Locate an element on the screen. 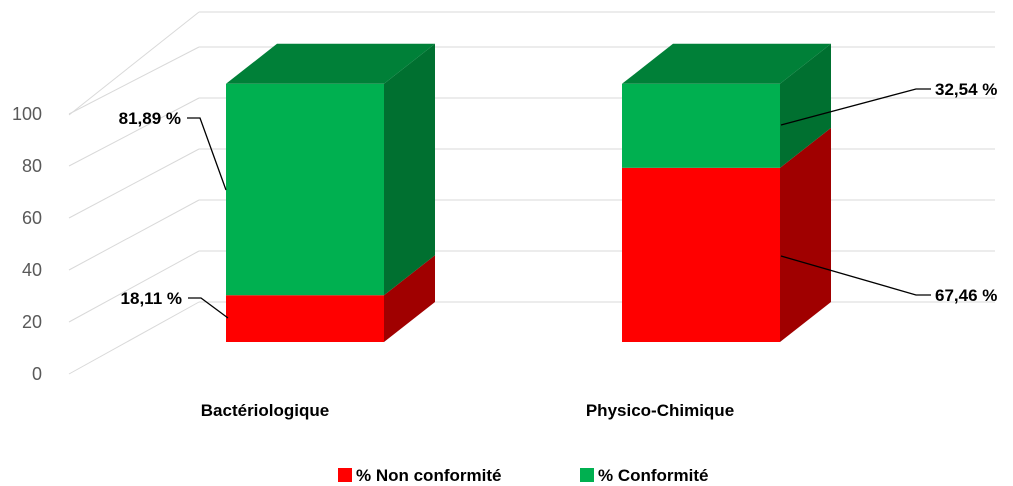  data-label: 18,11 % is located at coordinates (151, 298).